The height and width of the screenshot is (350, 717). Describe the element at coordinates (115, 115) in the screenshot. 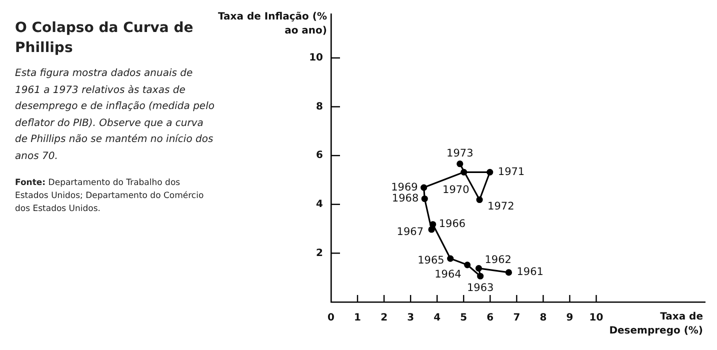

I see `text: Esta figura mostra dados anuais de 1961 a 1973 relativos às taxas de desemprego e de inflação (medida pelo deflator do PIB). Observe que a curva de Phillips não se mantém no início dos anos 70.` at that location.